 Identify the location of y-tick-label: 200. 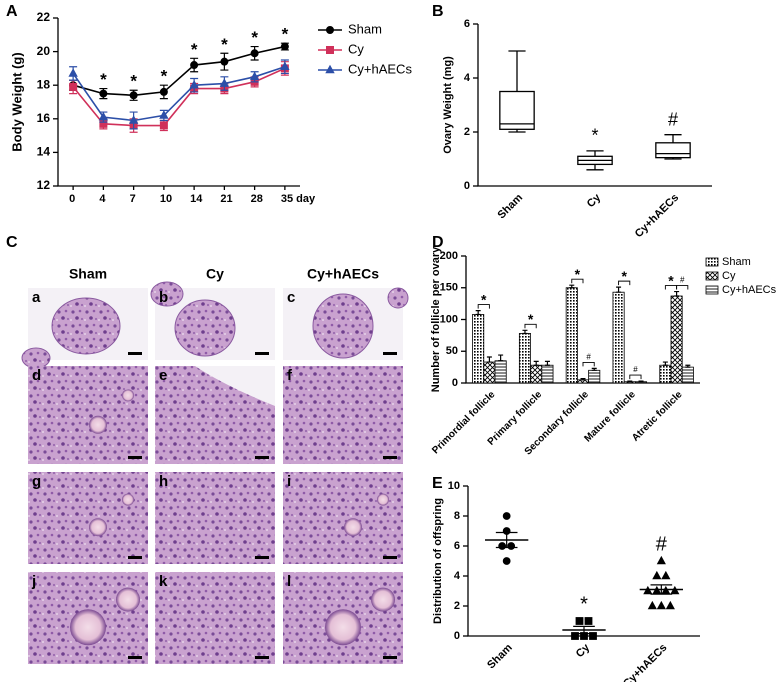
(449, 256).